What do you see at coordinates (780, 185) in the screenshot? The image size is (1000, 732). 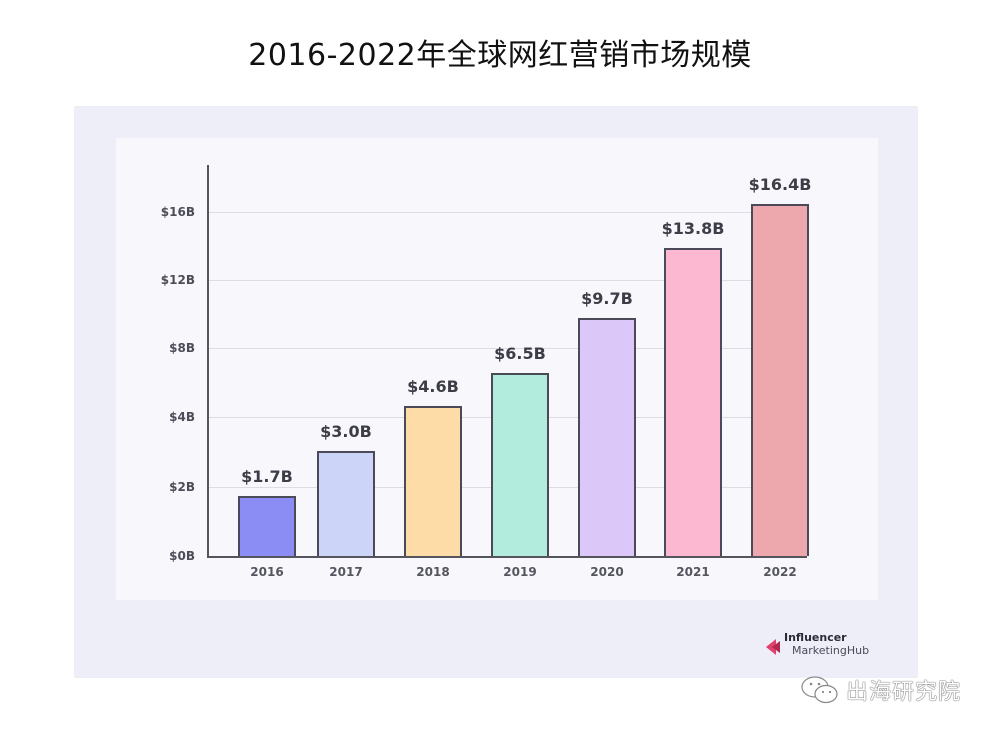 I see `bar-value-label: $16.4B` at bounding box center [780, 185].